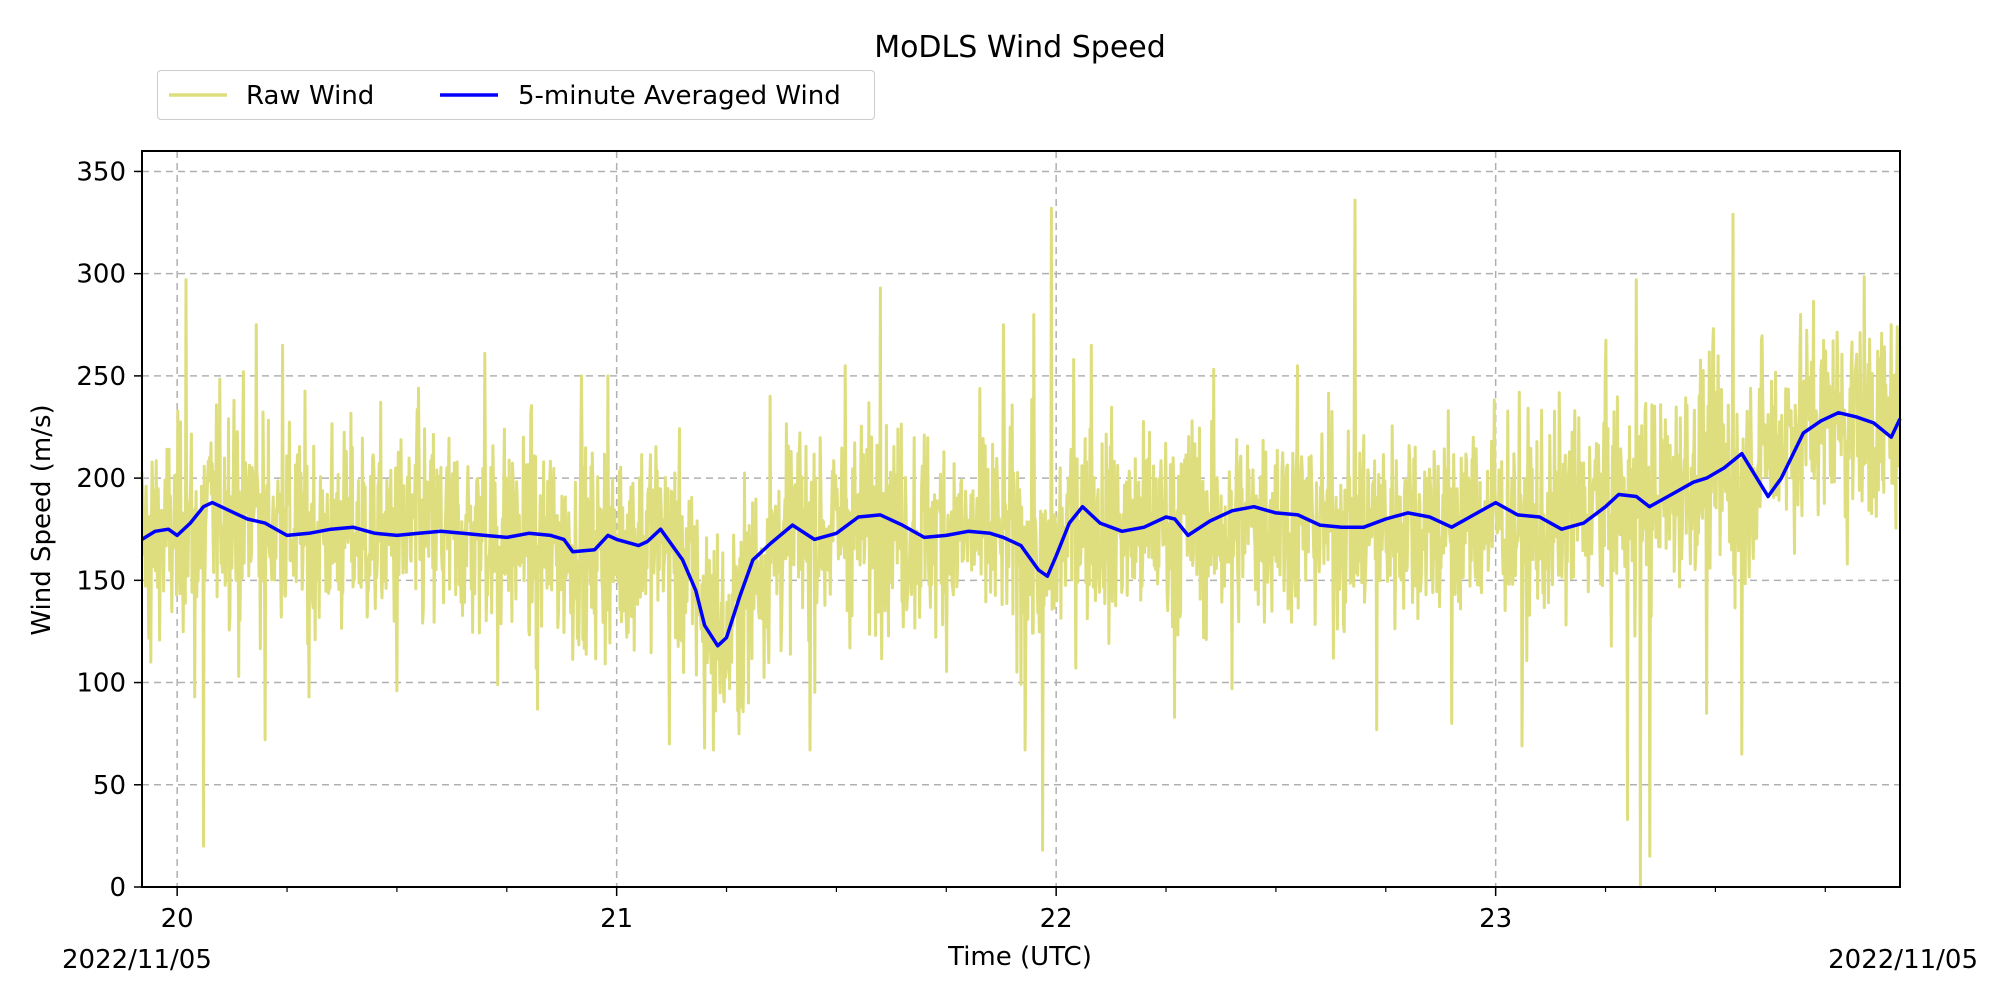 This screenshot has width=2000, height=1005. I want to click on y-axis-label: Wind Speed (m/s), so click(42, 519).